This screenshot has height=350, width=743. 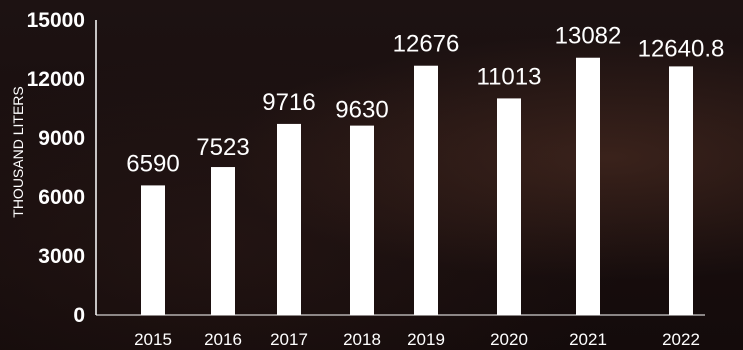 I want to click on x-tick-label-2021: 2021, so click(x=588, y=339).